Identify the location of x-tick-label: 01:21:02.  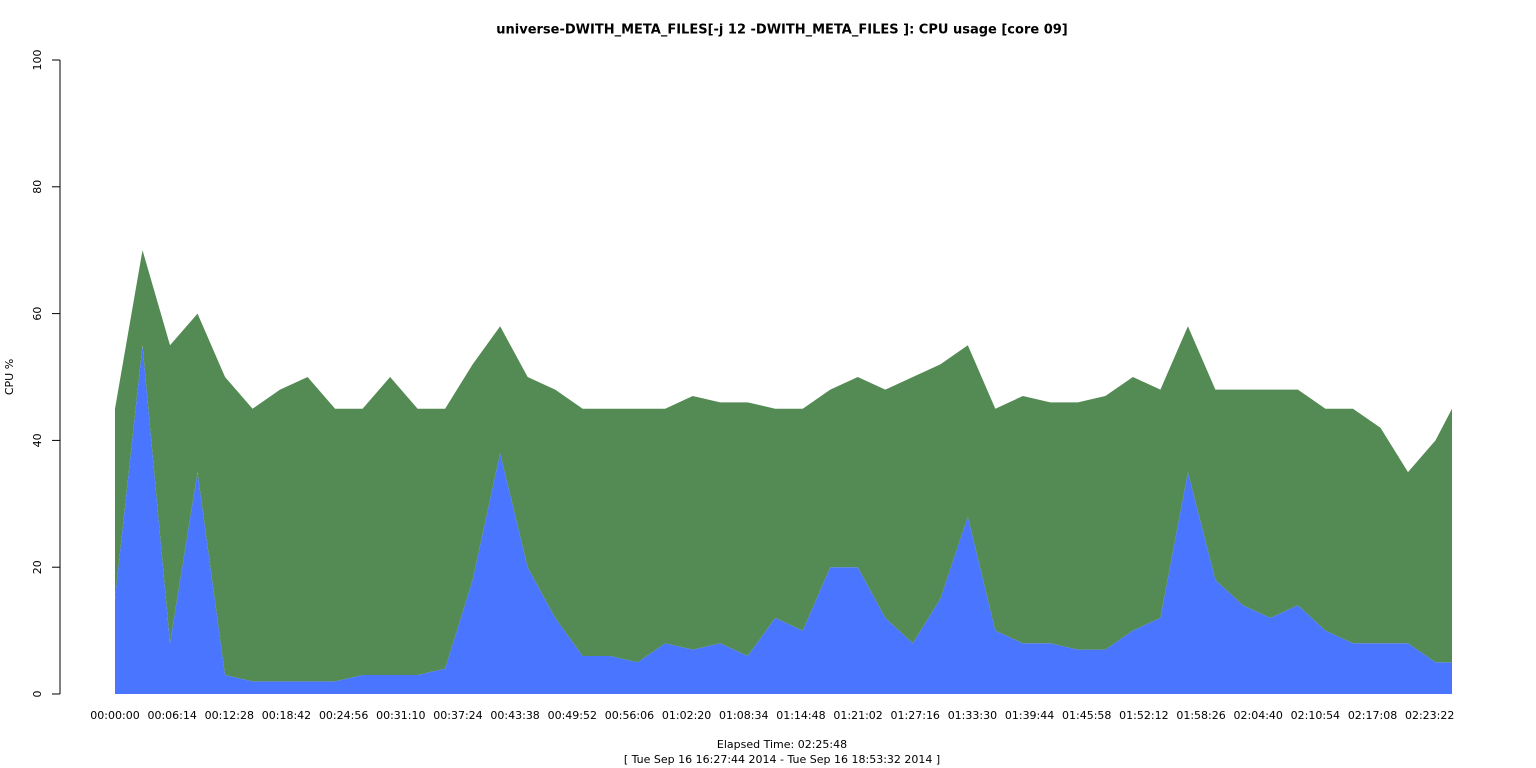
(857, 715).